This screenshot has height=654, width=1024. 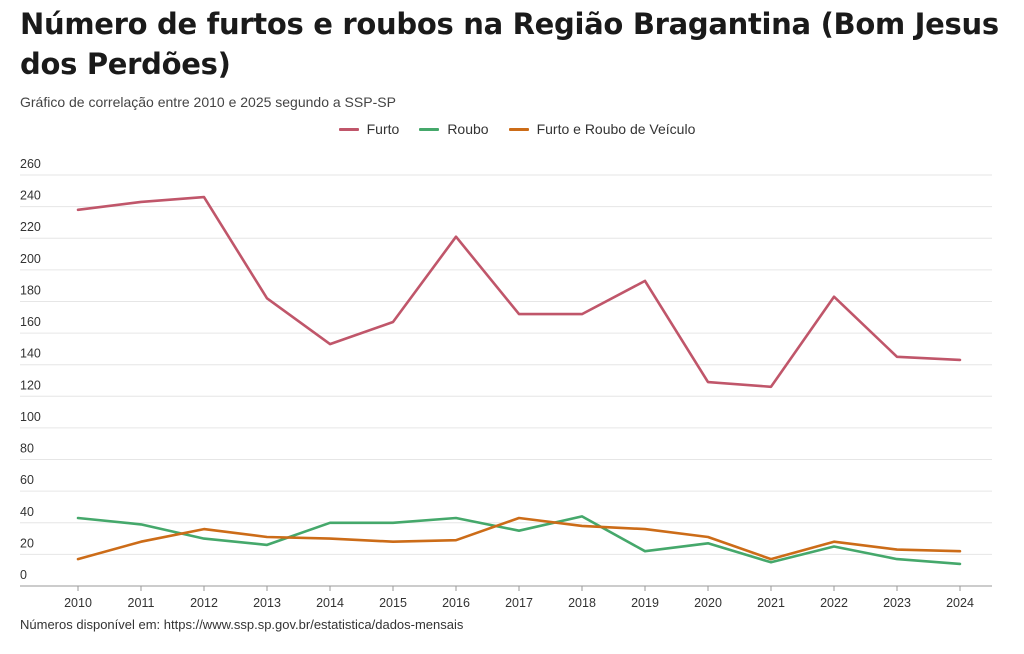 I want to click on legend: Furto Roubo Furto e Roubo de Veículo, so click(x=512, y=129).